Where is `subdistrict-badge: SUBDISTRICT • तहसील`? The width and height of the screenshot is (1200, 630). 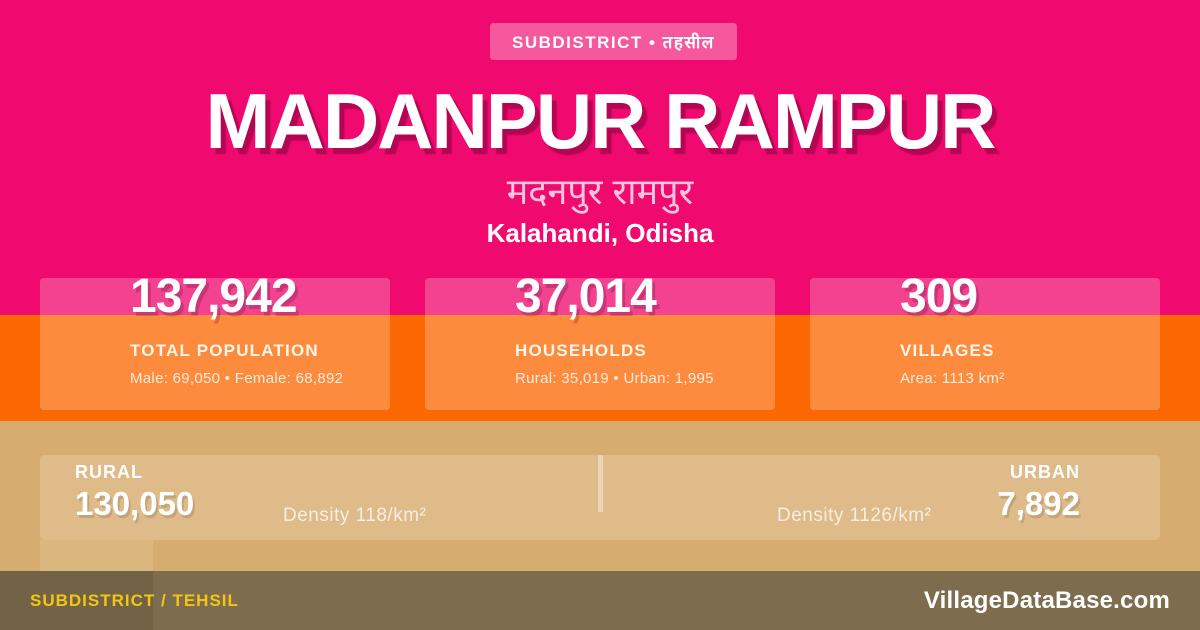 subdistrict-badge: SUBDISTRICT • तहसील is located at coordinates (613, 41).